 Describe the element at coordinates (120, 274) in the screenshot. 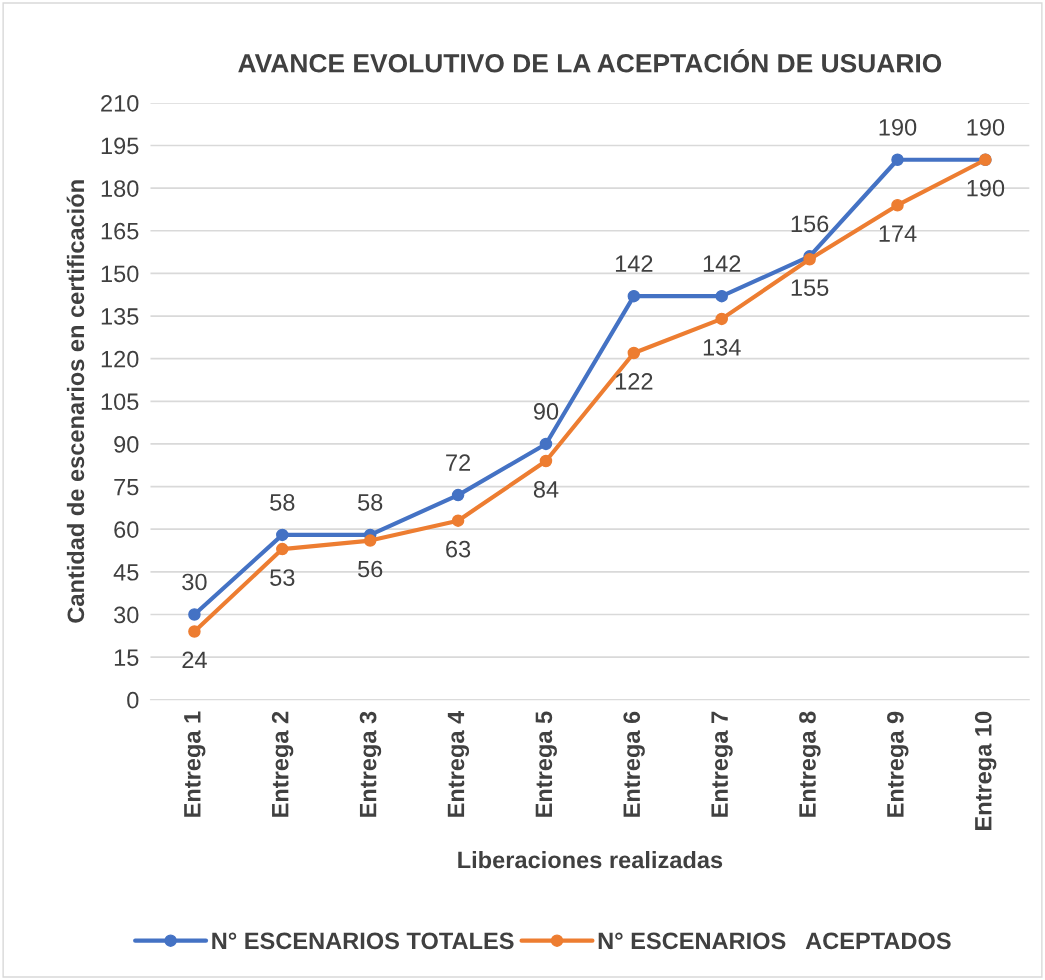

I see `y-tick-label: 150` at that location.